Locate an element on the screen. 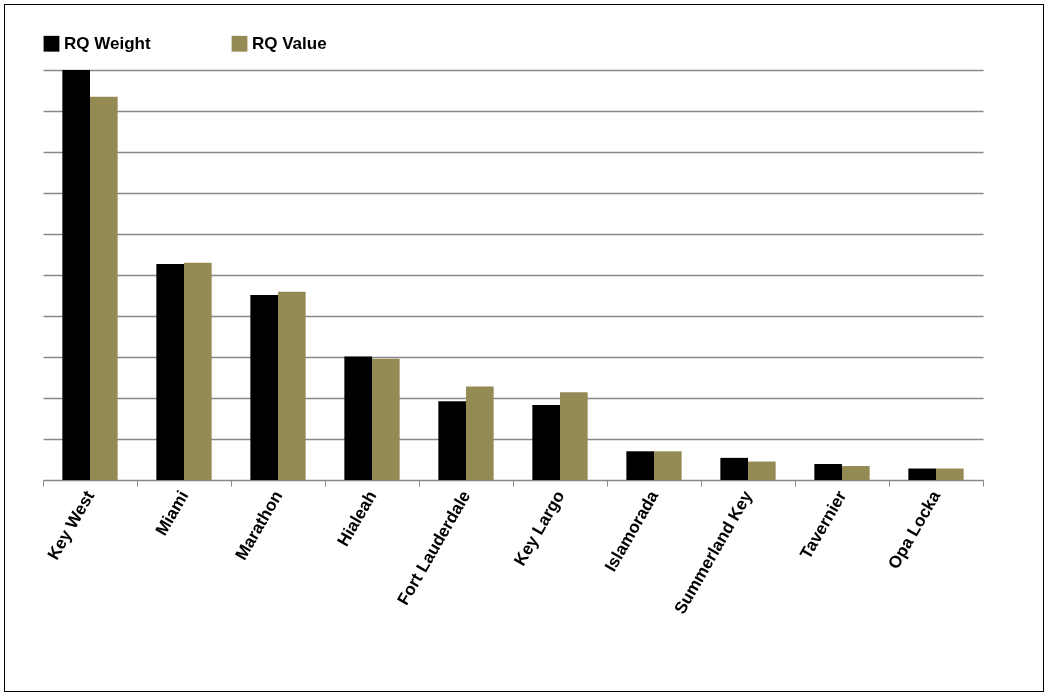  legend-label: RQ Weight is located at coordinates (107, 43).